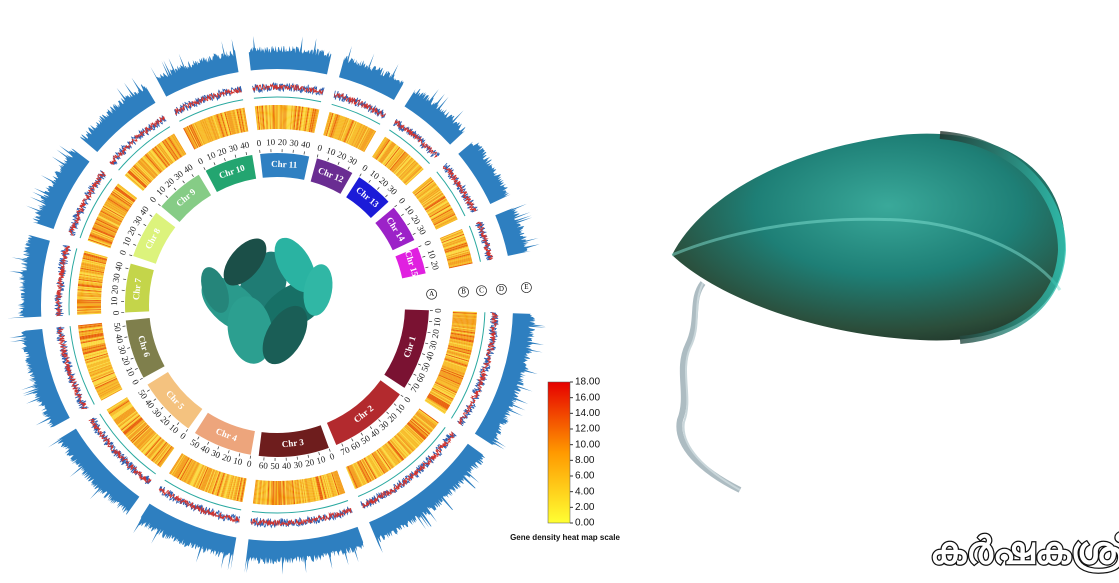  Describe the element at coordinates (118, 115) in the screenshot. I see `outer-bars` at that location.